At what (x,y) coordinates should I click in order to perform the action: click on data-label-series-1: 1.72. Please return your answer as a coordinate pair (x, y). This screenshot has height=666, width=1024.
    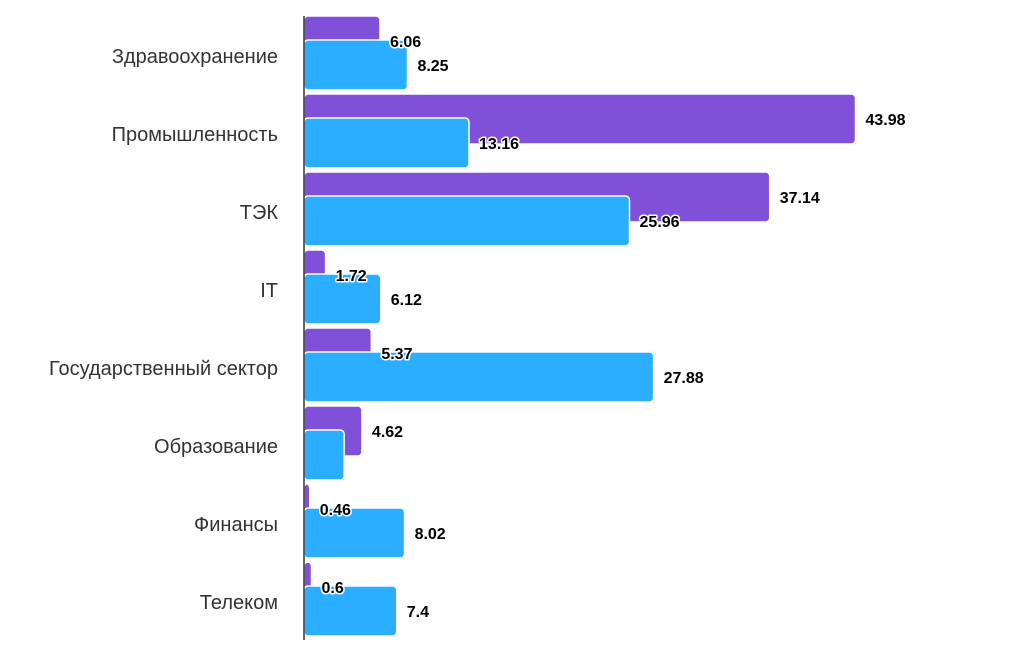
    Looking at the image, I should click on (351, 276).